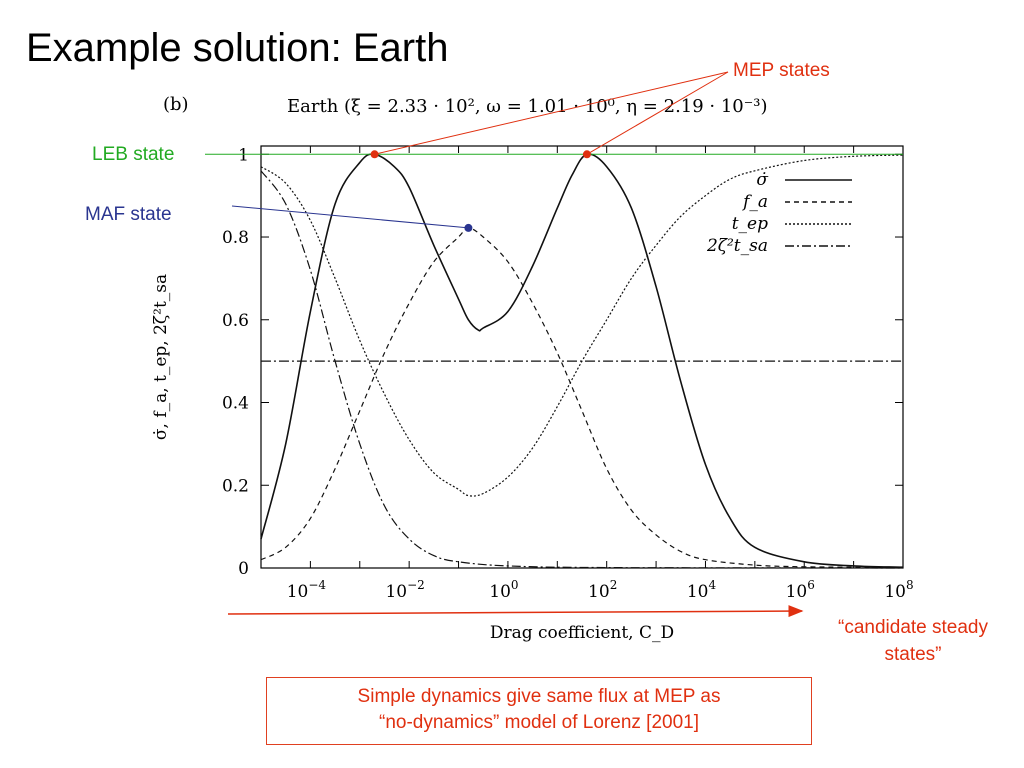 The height and width of the screenshot is (768, 1024). What do you see at coordinates (781, 70) in the screenshot?
I see `mep-label: MEP states` at bounding box center [781, 70].